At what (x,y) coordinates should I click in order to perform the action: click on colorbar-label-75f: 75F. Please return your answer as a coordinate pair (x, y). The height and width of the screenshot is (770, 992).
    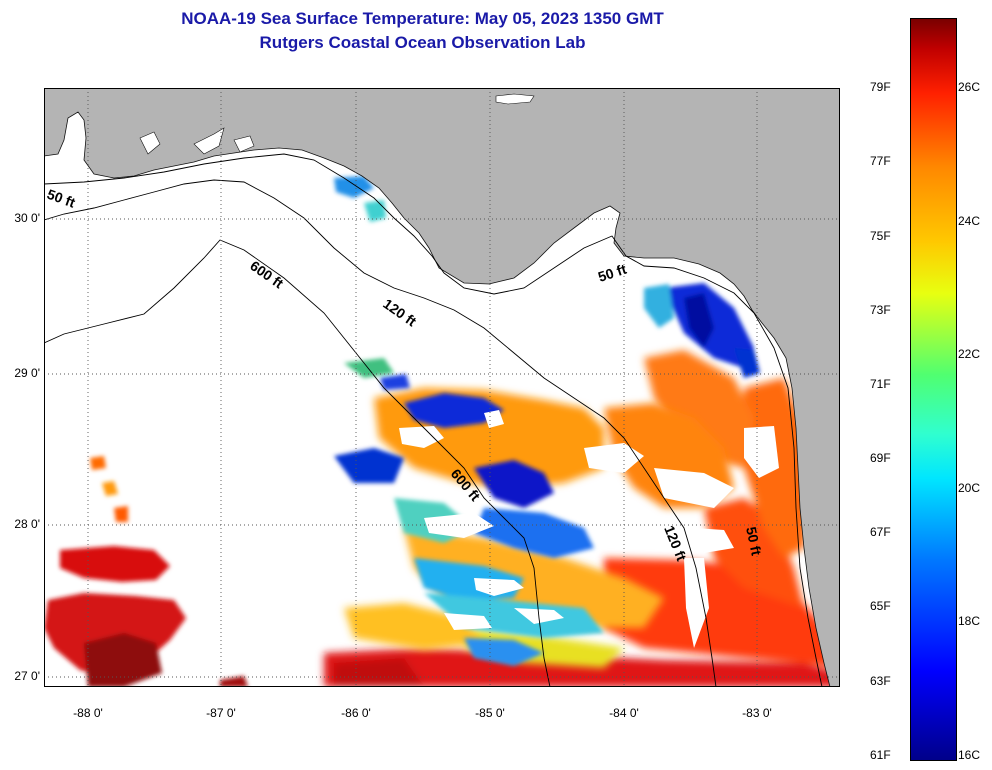
    Looking at the image, I should click on (880, 236).